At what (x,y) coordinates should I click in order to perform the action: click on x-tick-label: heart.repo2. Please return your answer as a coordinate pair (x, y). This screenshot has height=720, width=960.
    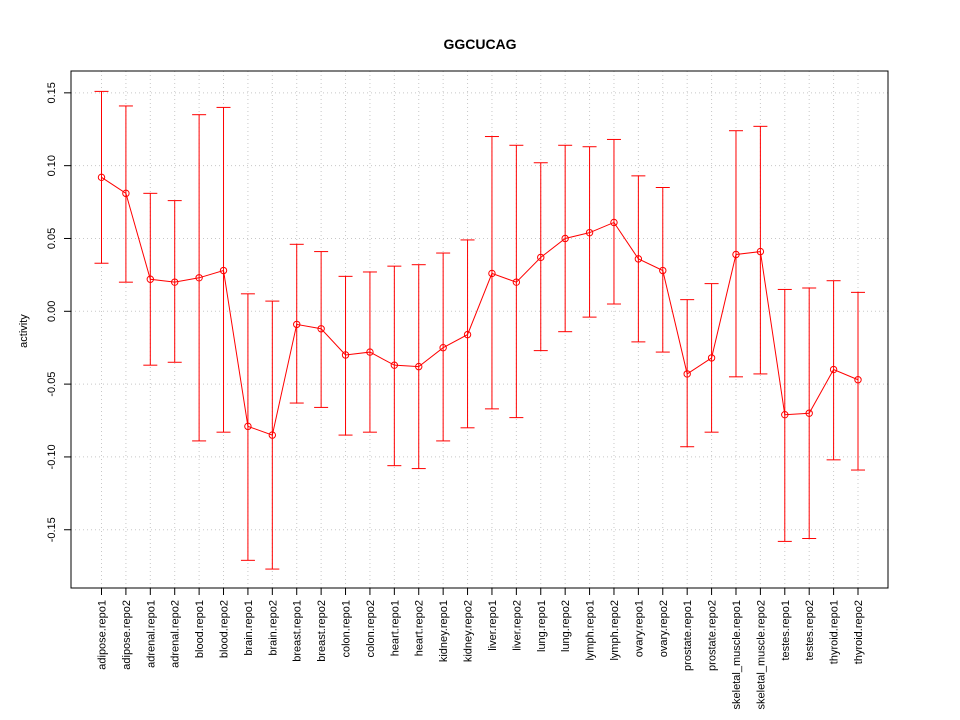
    Looking at the image, I should click on (420, 628).